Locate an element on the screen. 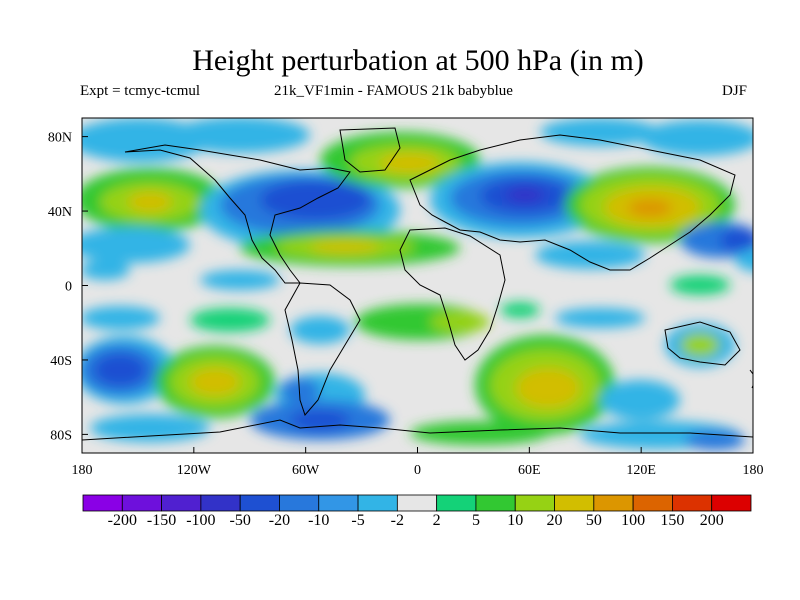 The width and height of the screenshot is (800, 600). y-tick-label: 0 is located at coordinates (68, 287).